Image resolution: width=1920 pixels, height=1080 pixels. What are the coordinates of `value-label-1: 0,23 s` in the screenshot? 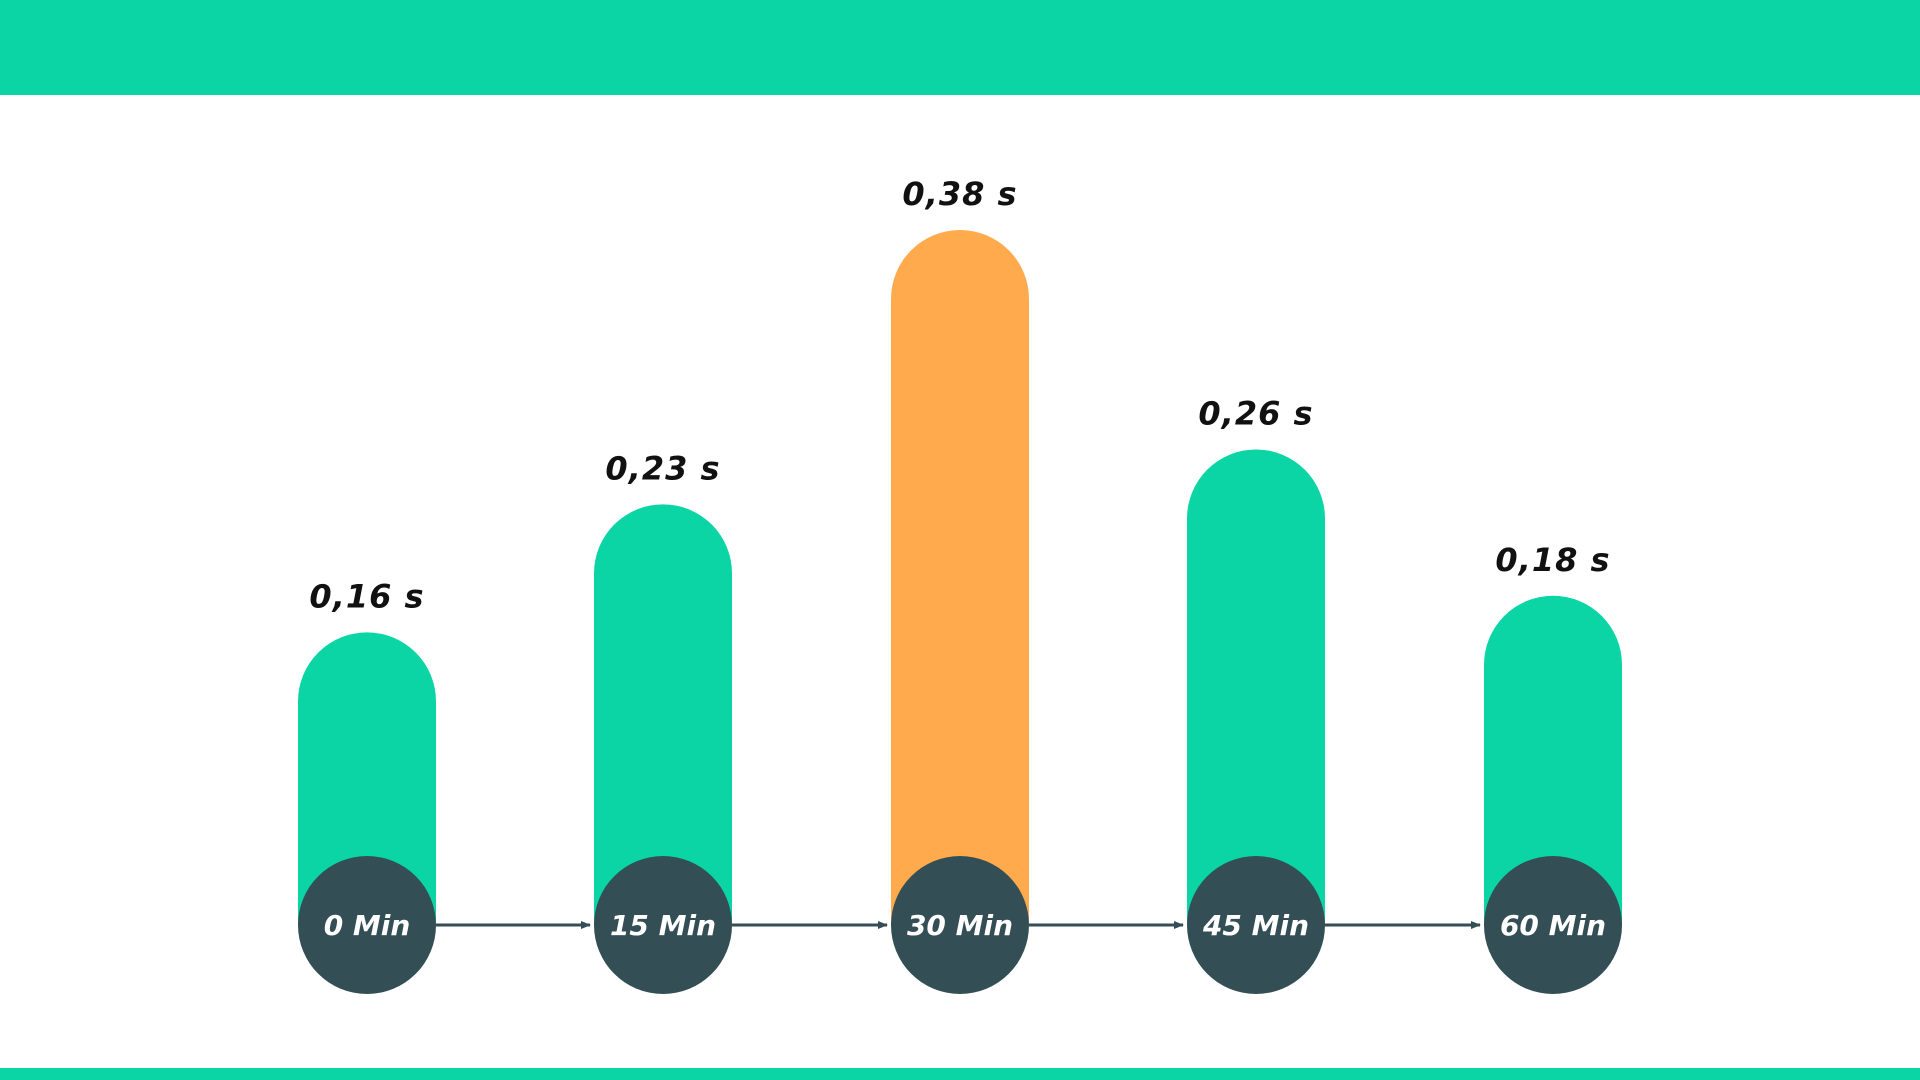 It's located at (662, 468).